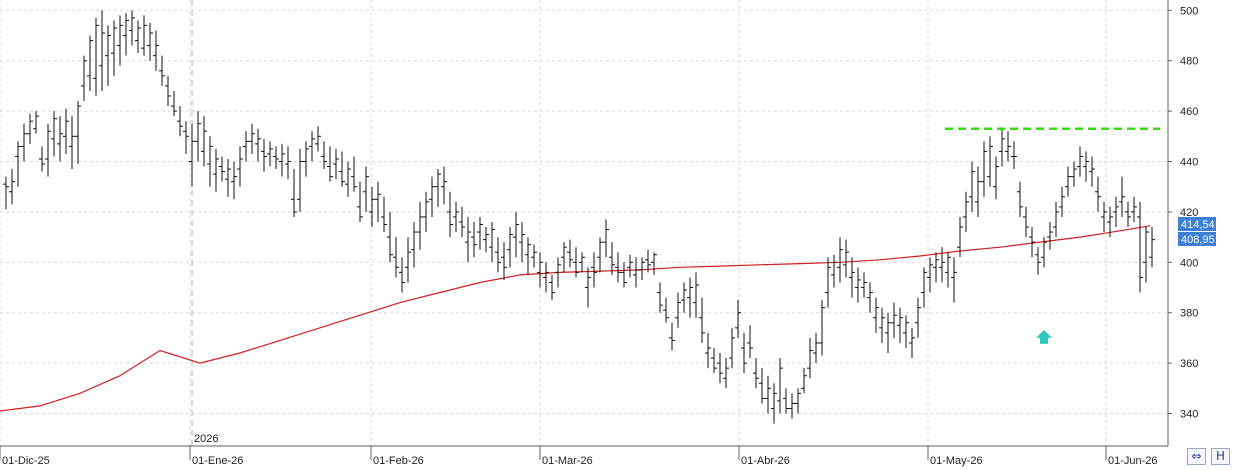  Describe the element at coordinates (398, 461) in the screenshot. I see `x-tick-label: 01-Feb-26` at that location.